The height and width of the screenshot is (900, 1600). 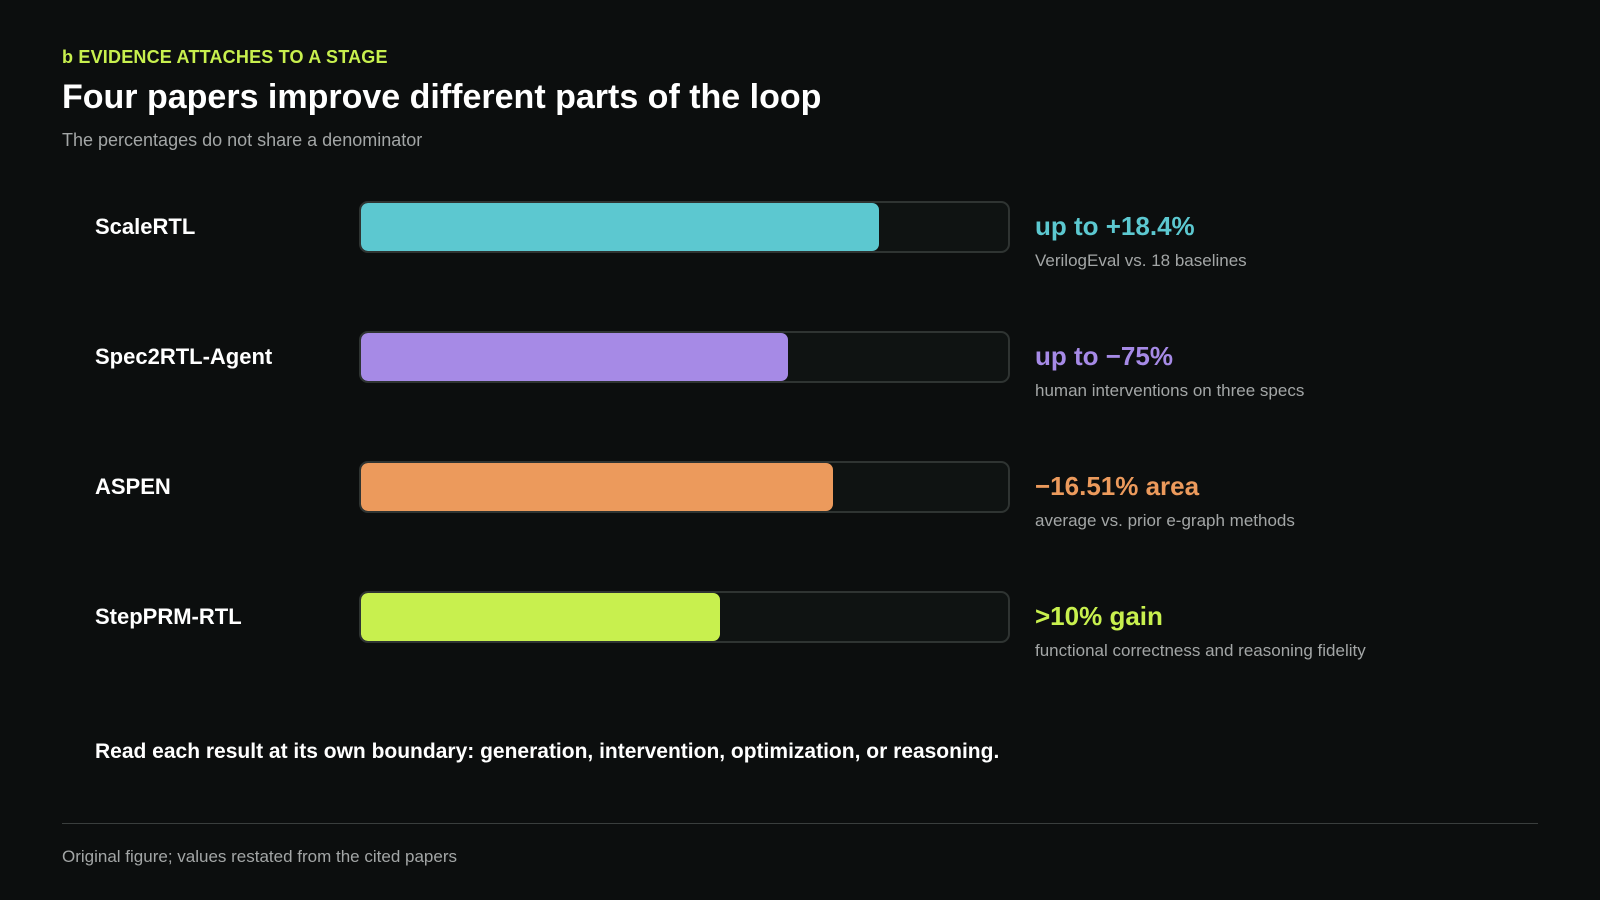 I want to click on value-label: up to +18.4%, so click(x=1115, y=226).